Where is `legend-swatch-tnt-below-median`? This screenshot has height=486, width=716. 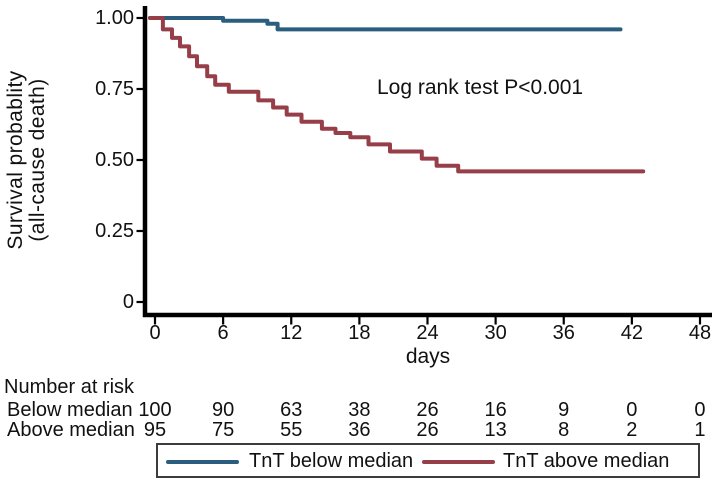
legend-swatch-tnt-below-median is located at coordinates (202, 462).